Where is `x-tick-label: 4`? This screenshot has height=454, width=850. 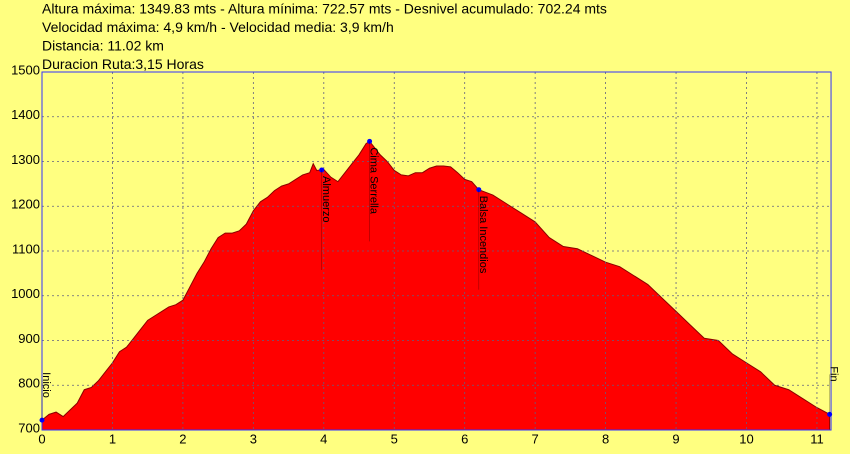 x-tick-label: 4 is located at coordinates (323, 438).